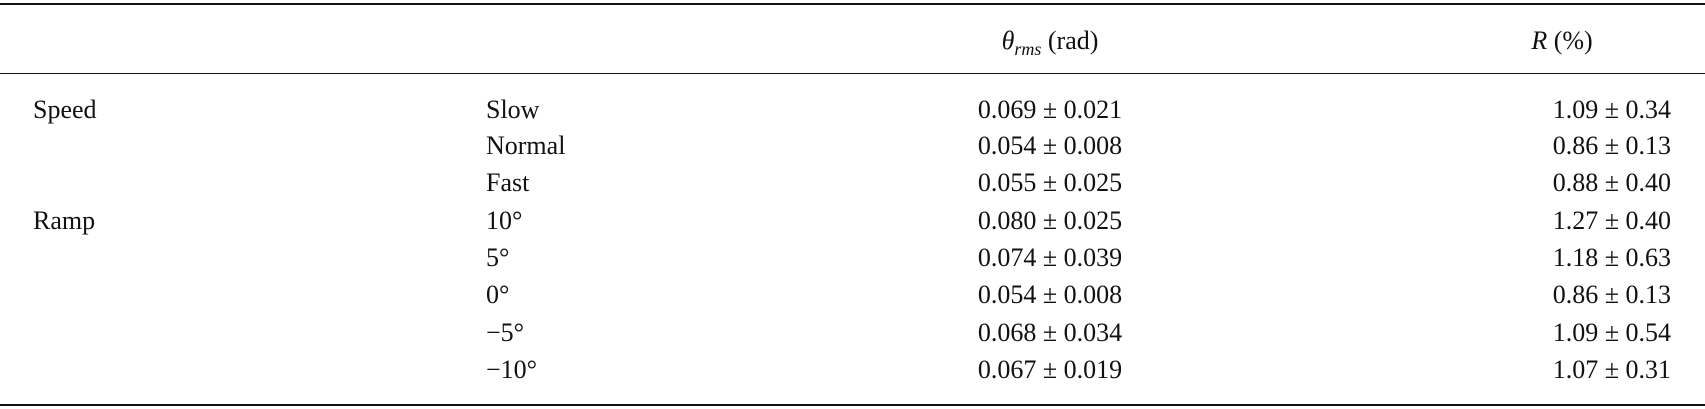 This screenshot has height=409, width=1705. What do you see at coordinates (852, 73) in the screenshot?
I see `header-rule` at bounding box center [852, 73].